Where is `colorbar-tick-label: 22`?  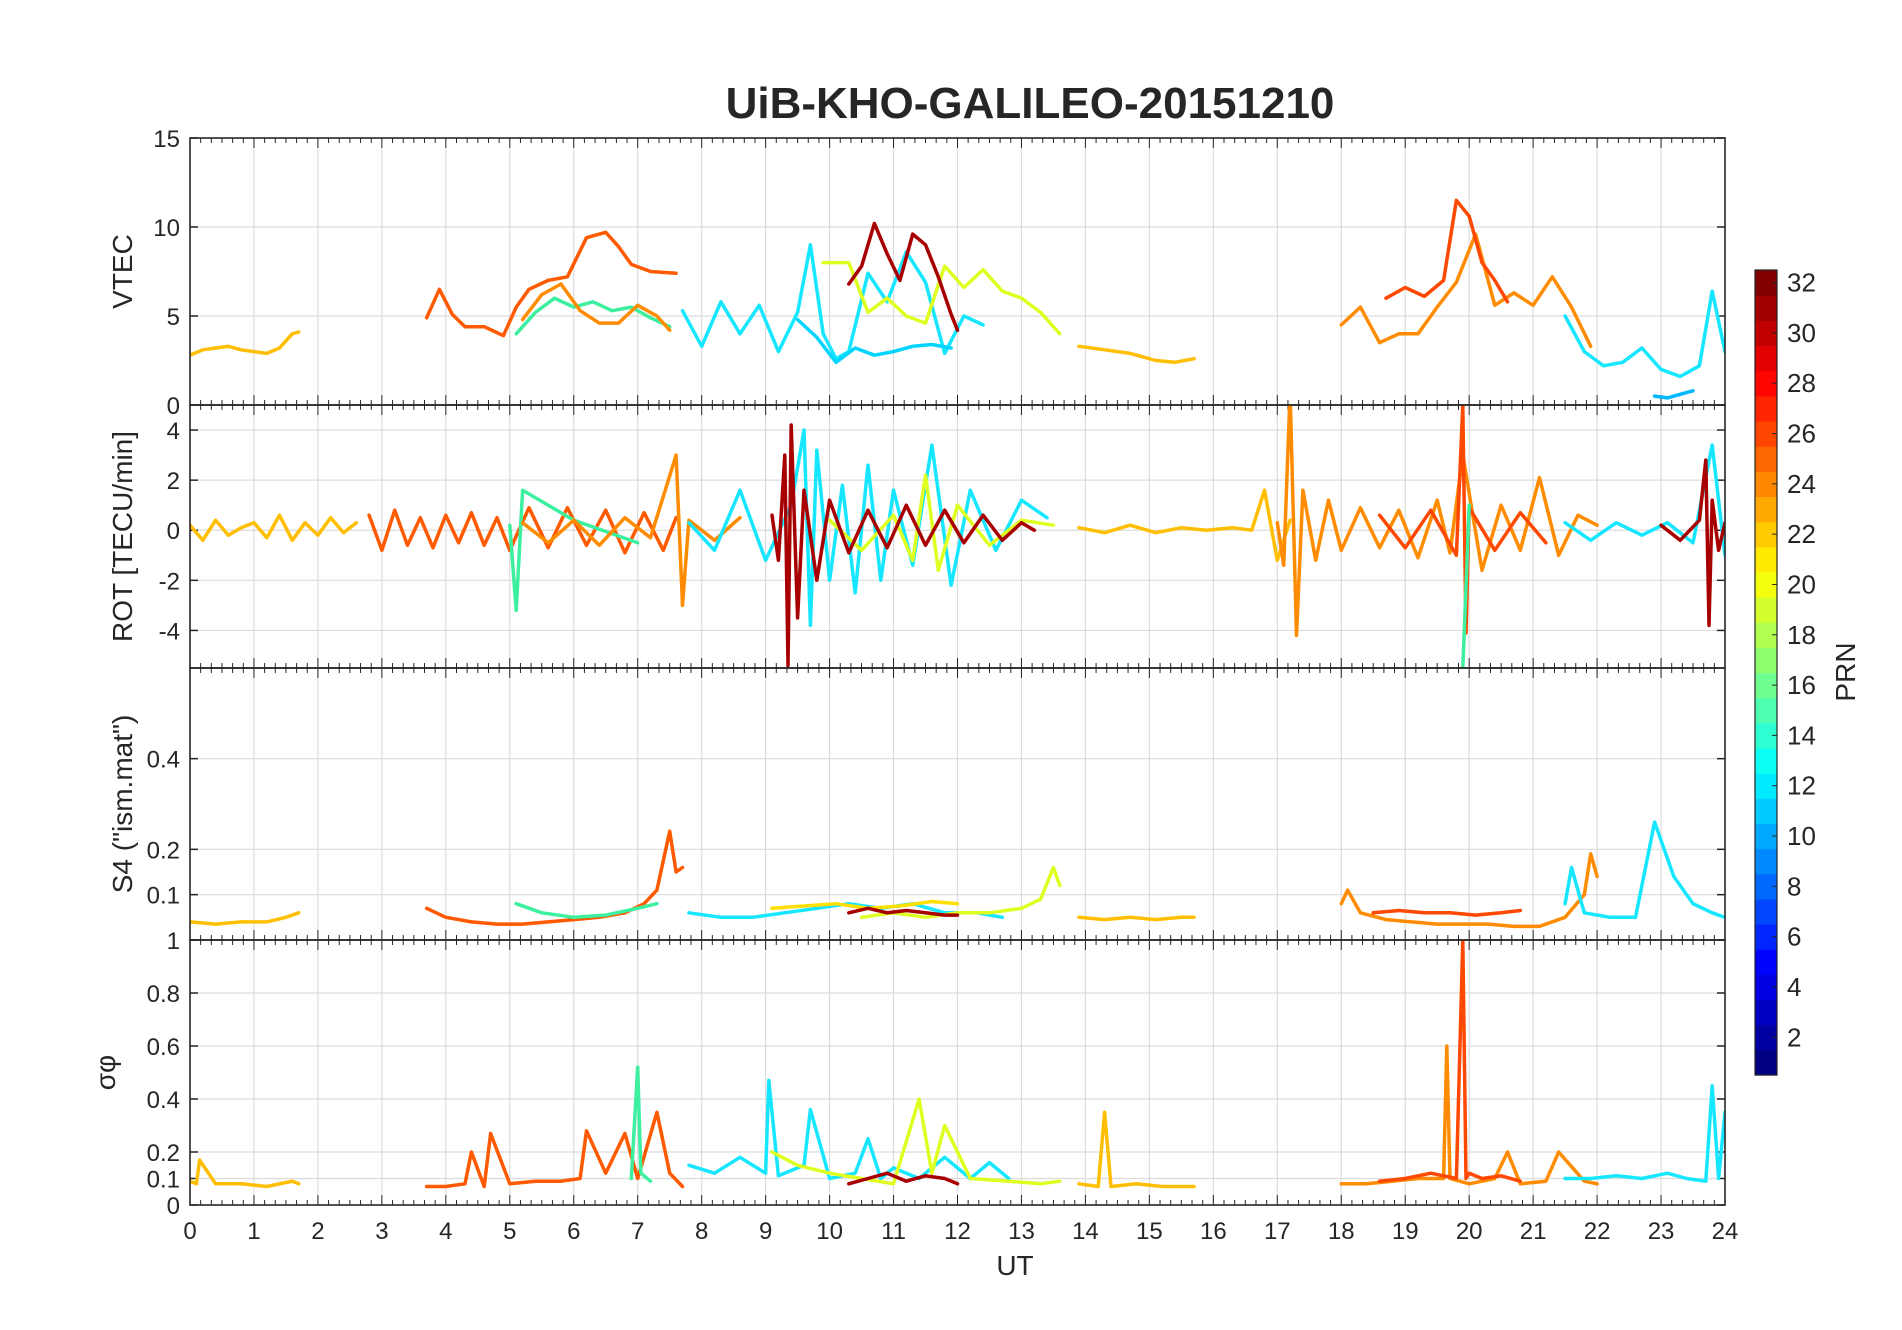
colorbar-tick-label: 22 is located at coordinates (1801, 534).